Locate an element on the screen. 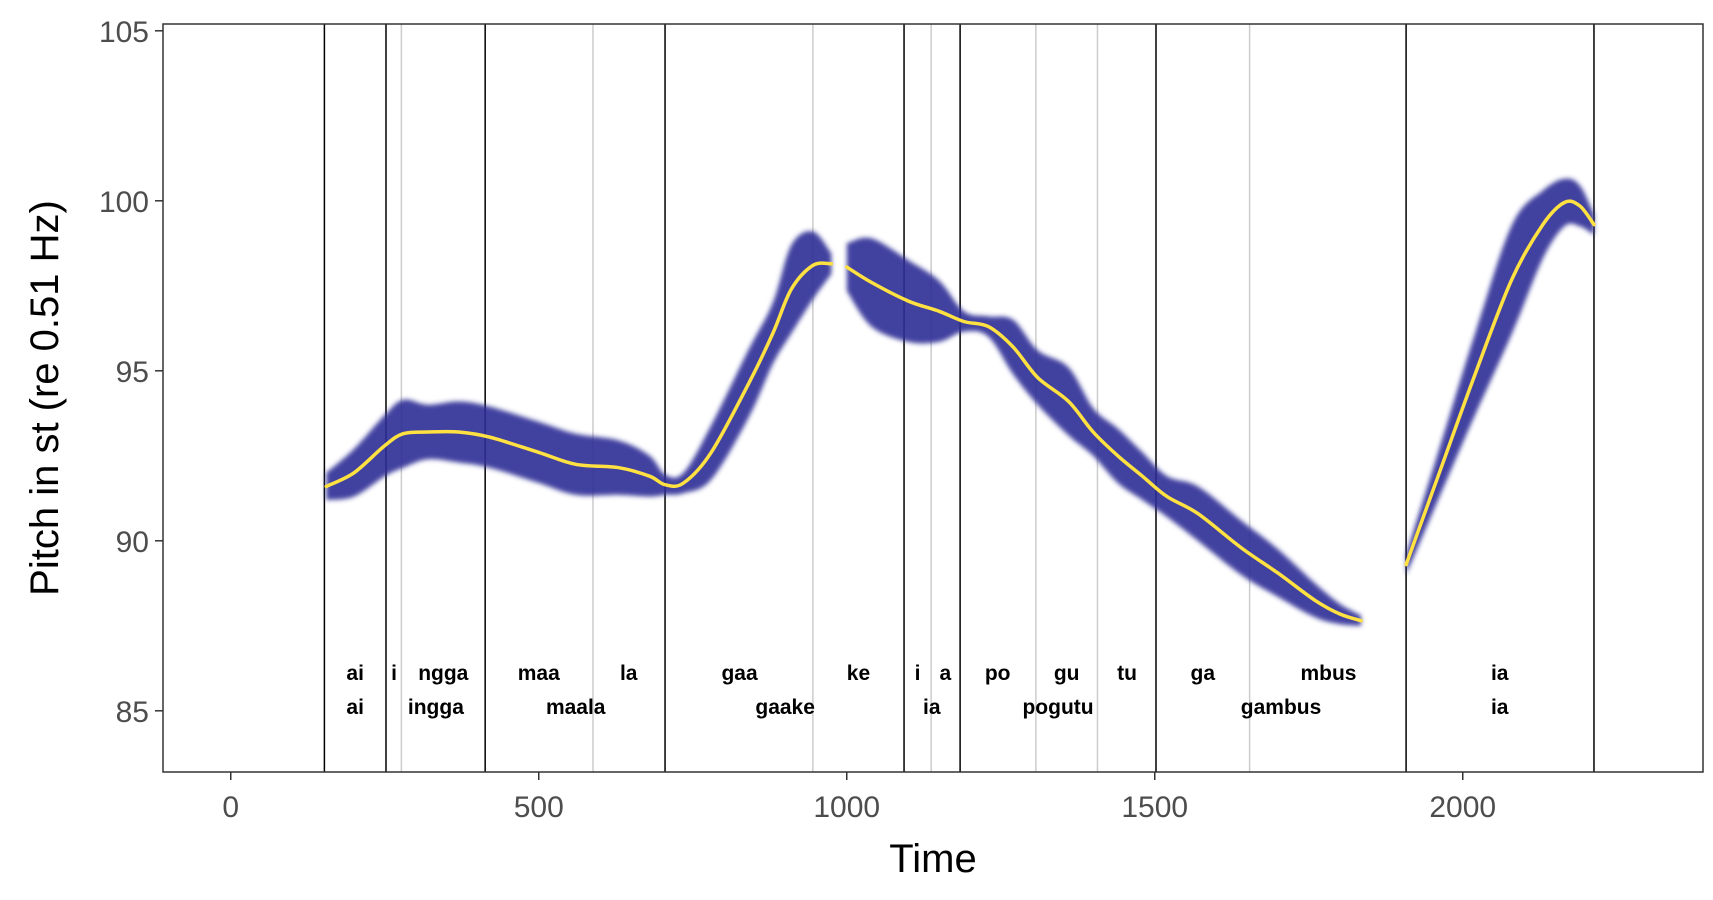  word-label: maala is located at coordinates (576, 707).